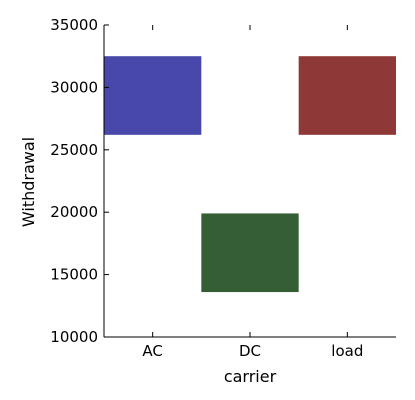 The image size is (415, 400). What do you see at coordinates (347, 95) in the screenshot?
I see `bar-load` at bounding box center [347, 95].